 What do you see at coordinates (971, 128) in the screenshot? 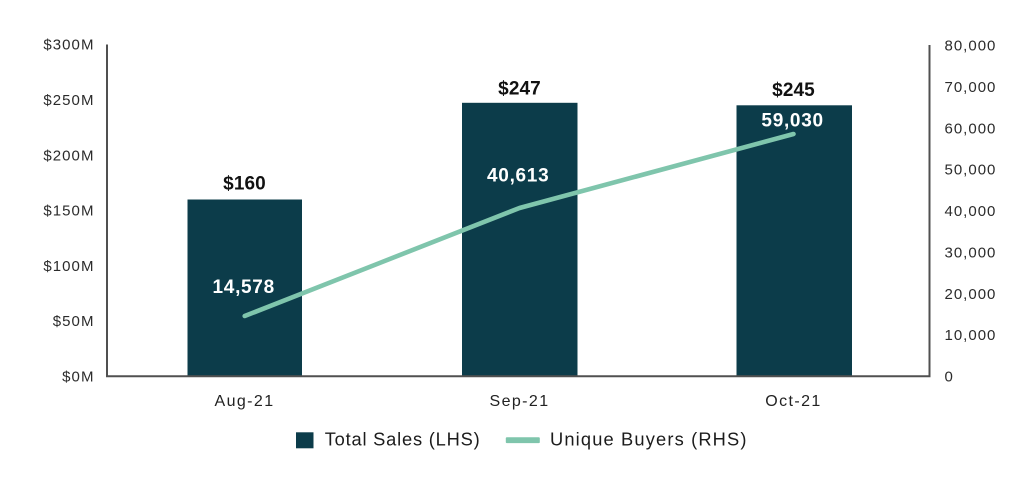
I see `svg-text: 60,000` at bounding box center [971, 128].